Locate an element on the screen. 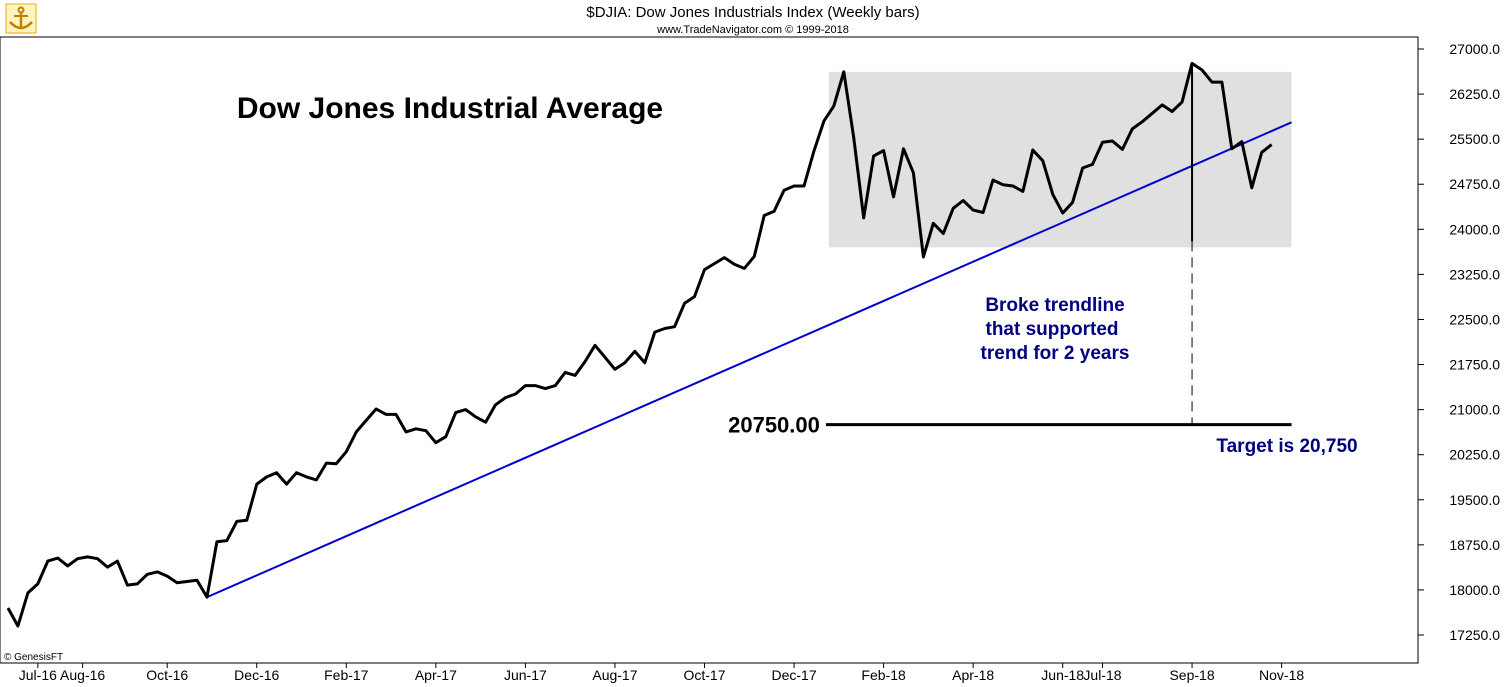  y-tick-label: 21000.0 is located at coordinates (1474, 410).